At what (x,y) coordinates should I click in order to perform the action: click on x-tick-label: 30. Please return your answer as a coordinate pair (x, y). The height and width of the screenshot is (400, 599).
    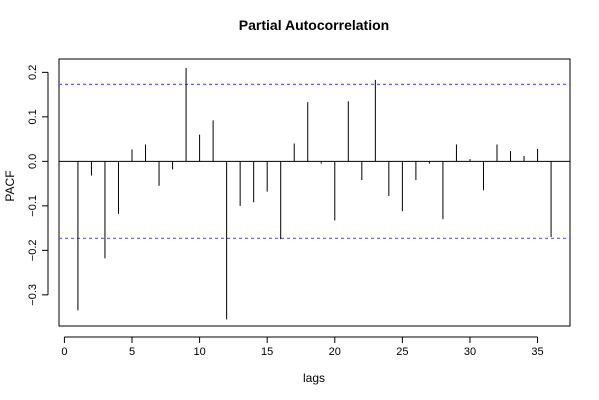
    Looking at the image, I should click on (470, 352).